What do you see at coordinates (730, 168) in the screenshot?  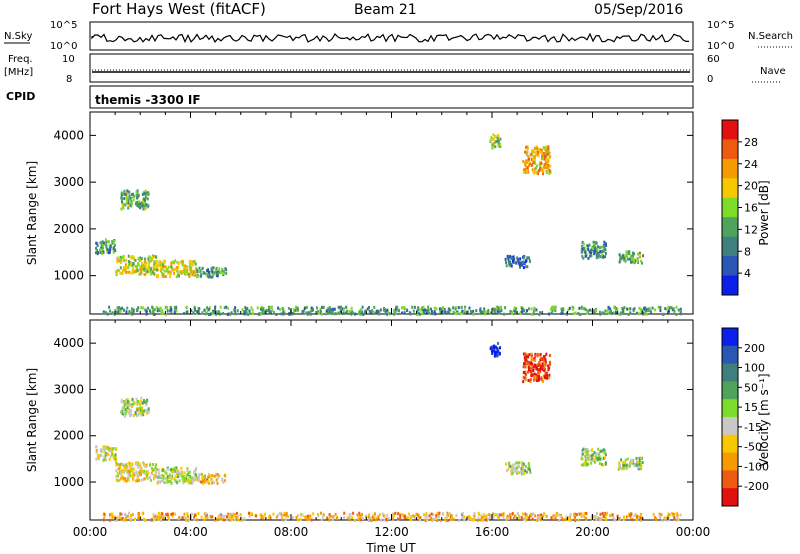 I see `colorbar-segment` at bounding box center [730, 168].